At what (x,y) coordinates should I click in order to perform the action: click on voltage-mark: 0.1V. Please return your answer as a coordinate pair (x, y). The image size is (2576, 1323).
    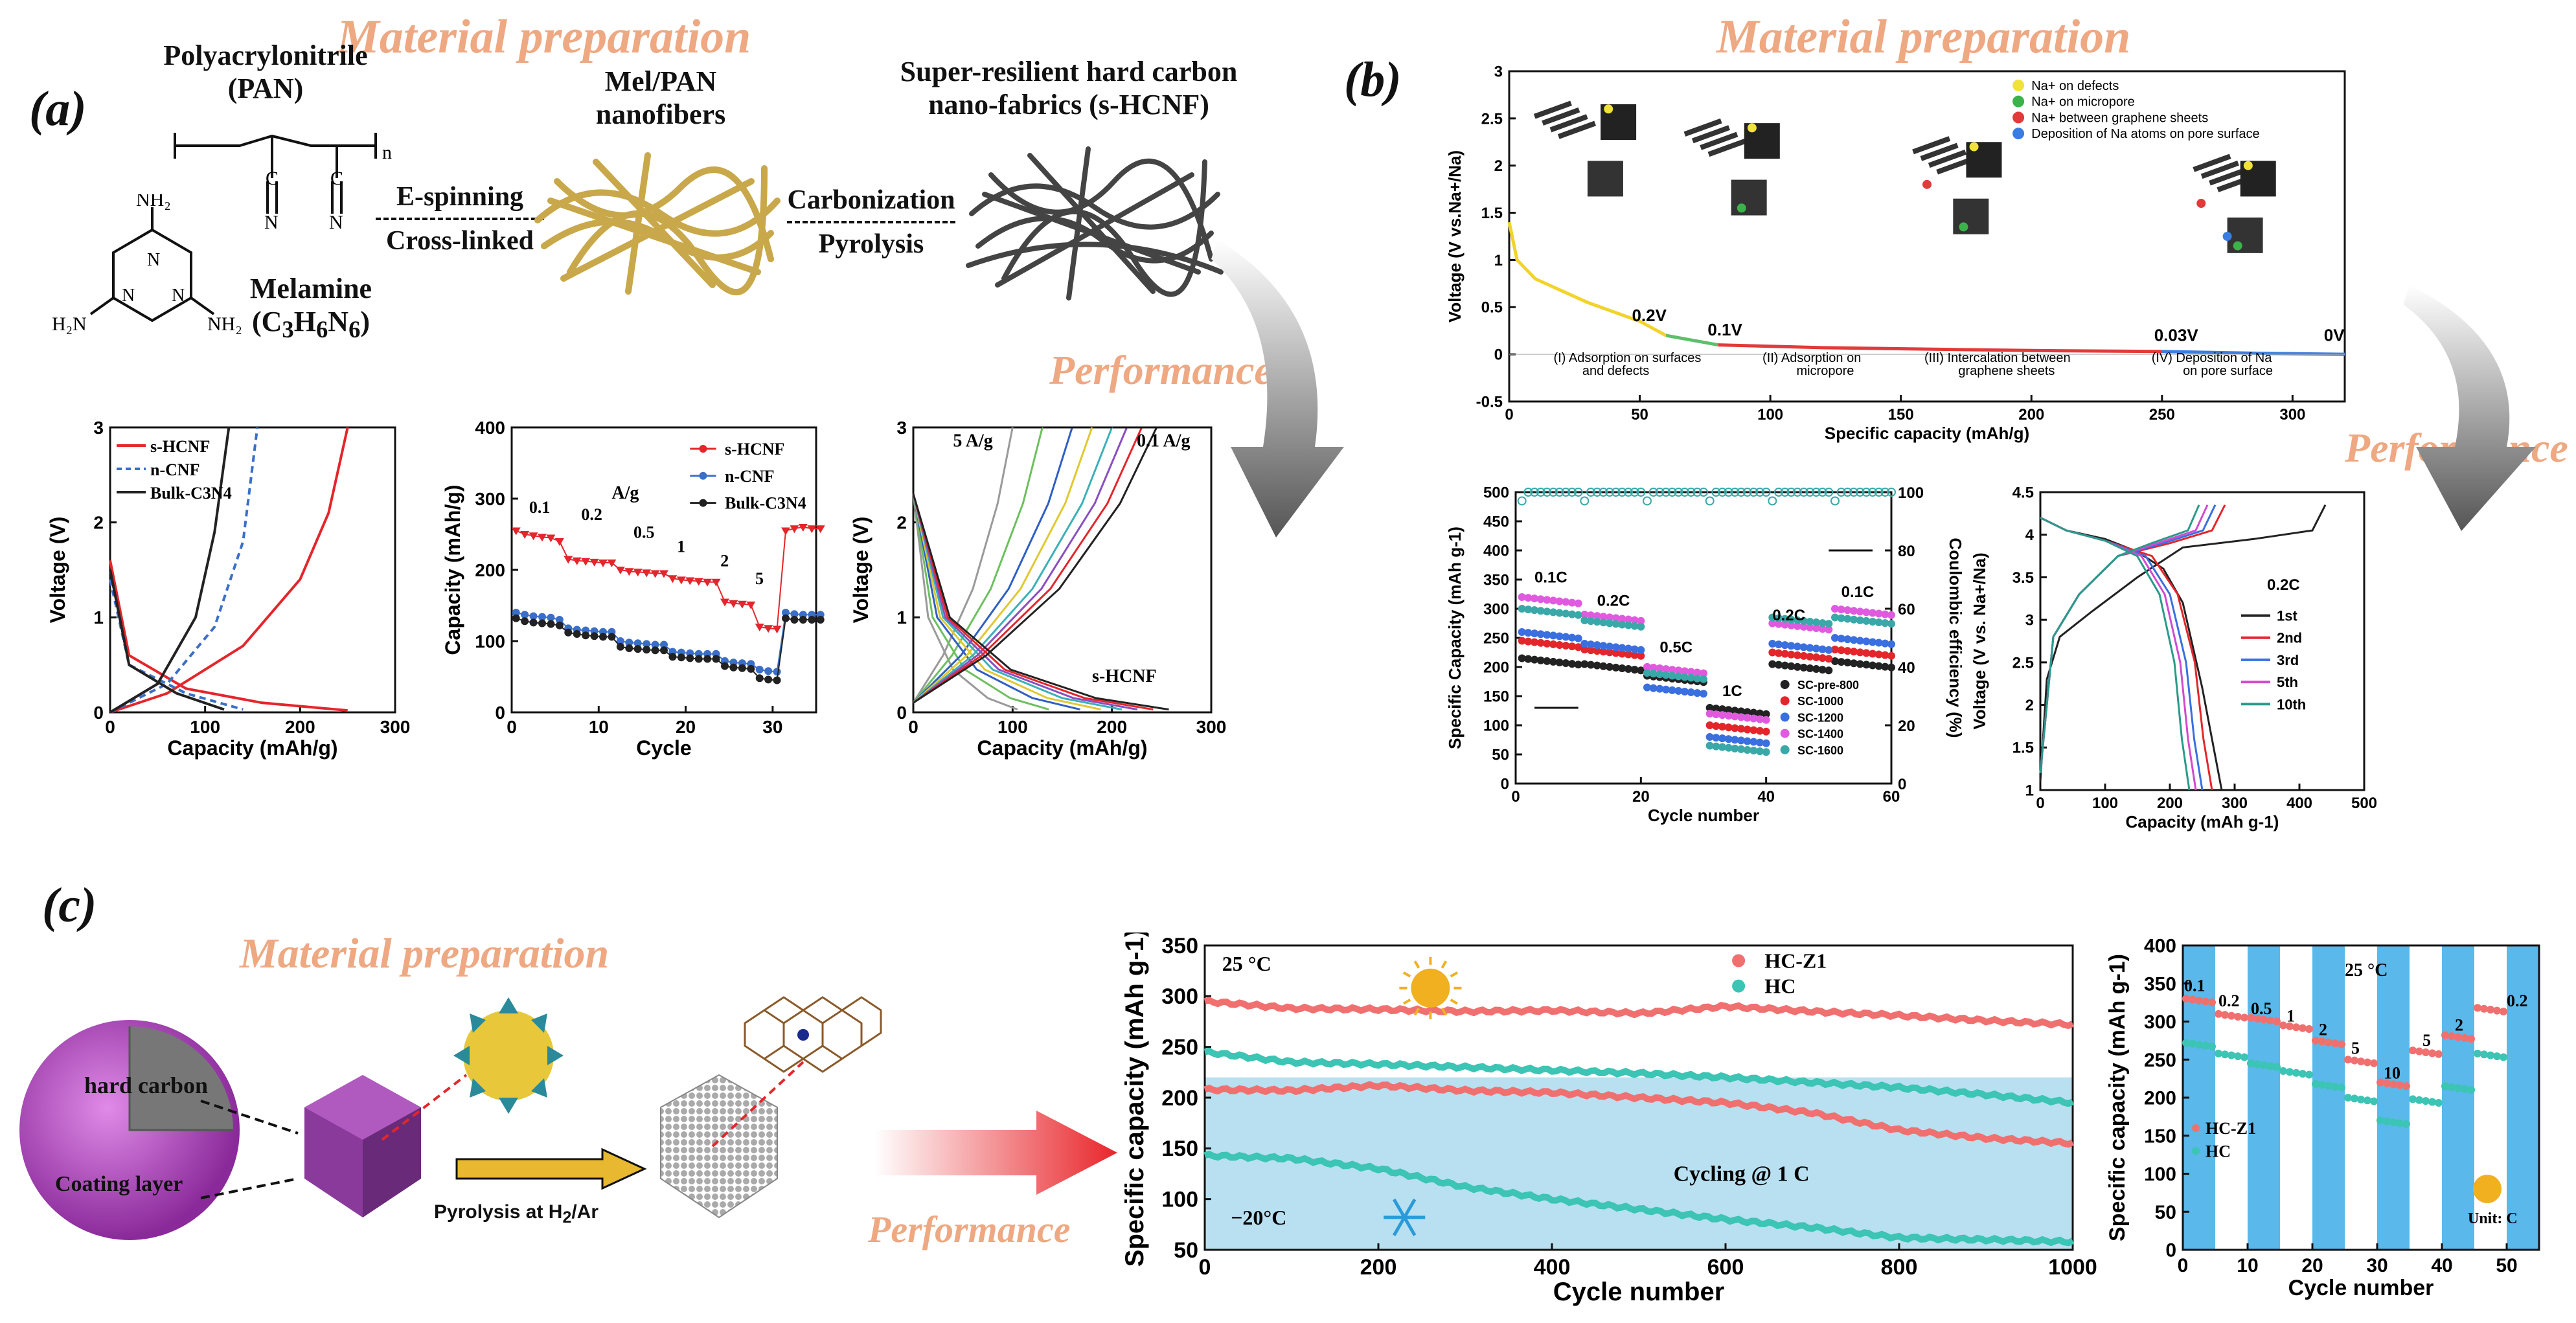
    Looking at the image, I should click on (1724, 329).